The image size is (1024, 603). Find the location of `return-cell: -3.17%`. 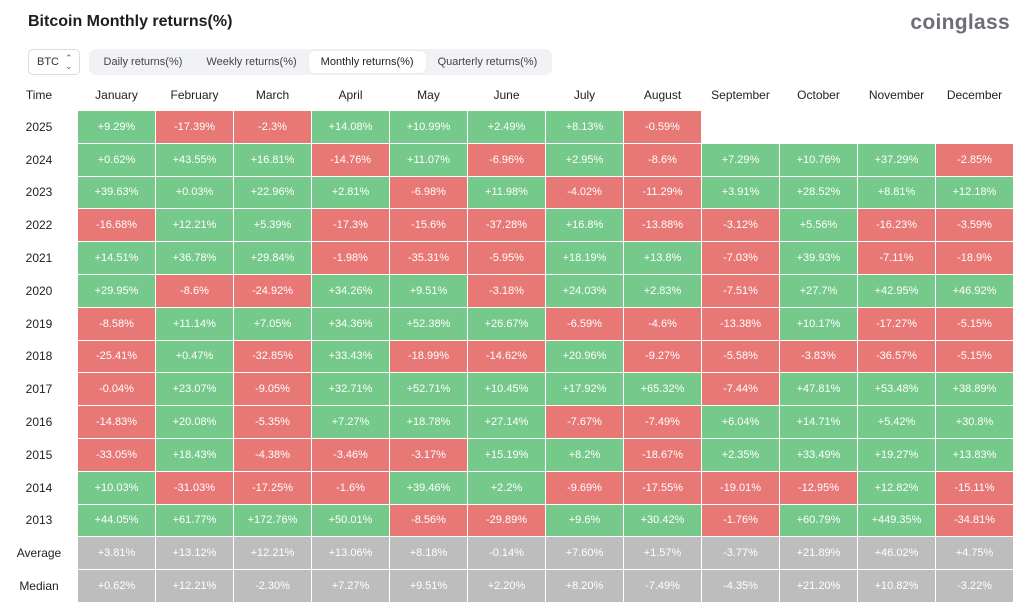

return-cell: -3.17% is located at coordinates (428, 454).